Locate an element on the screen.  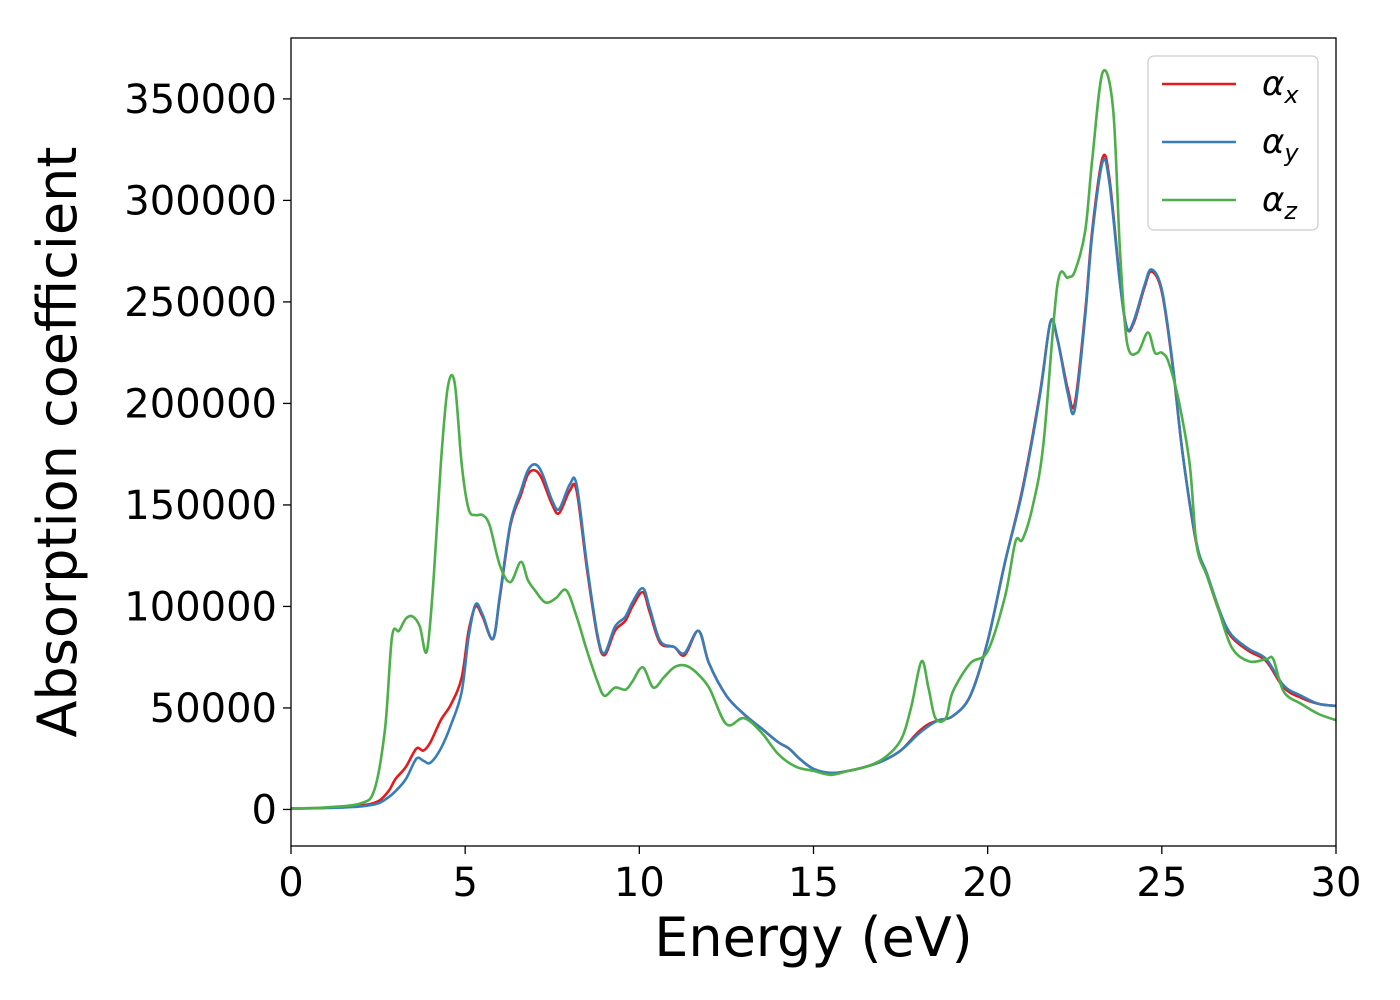
y-tick-label: 300000 is located at coordinates (200, 201).